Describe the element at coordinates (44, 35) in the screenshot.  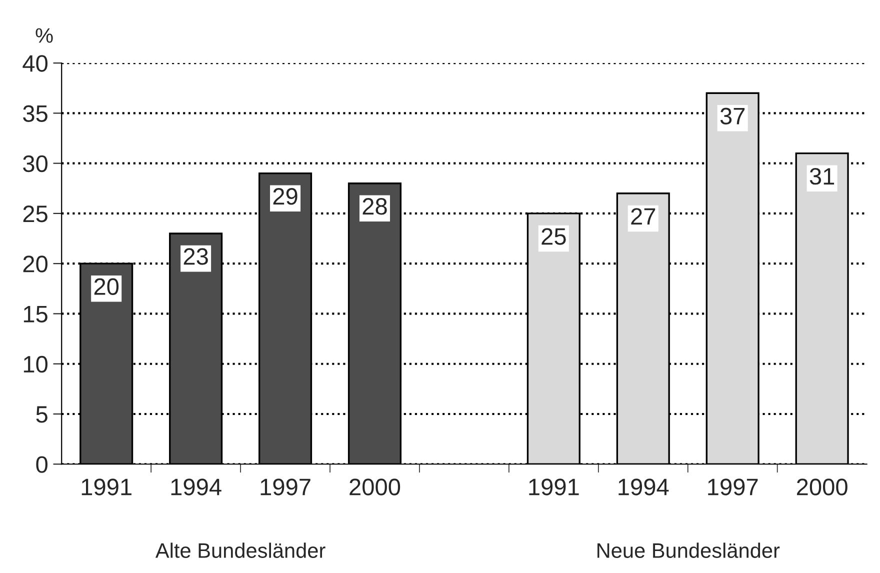
I see `y-axis-title: %` at that location.